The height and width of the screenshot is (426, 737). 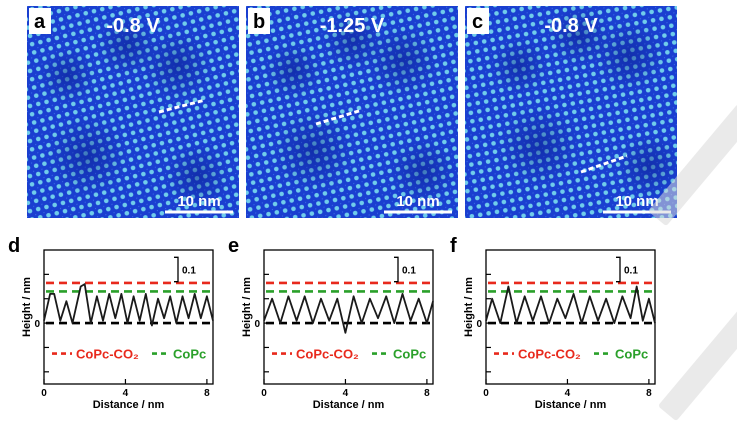 I want to click on bias-voltage-label: -1.25 V, so click(x=352, y=26).